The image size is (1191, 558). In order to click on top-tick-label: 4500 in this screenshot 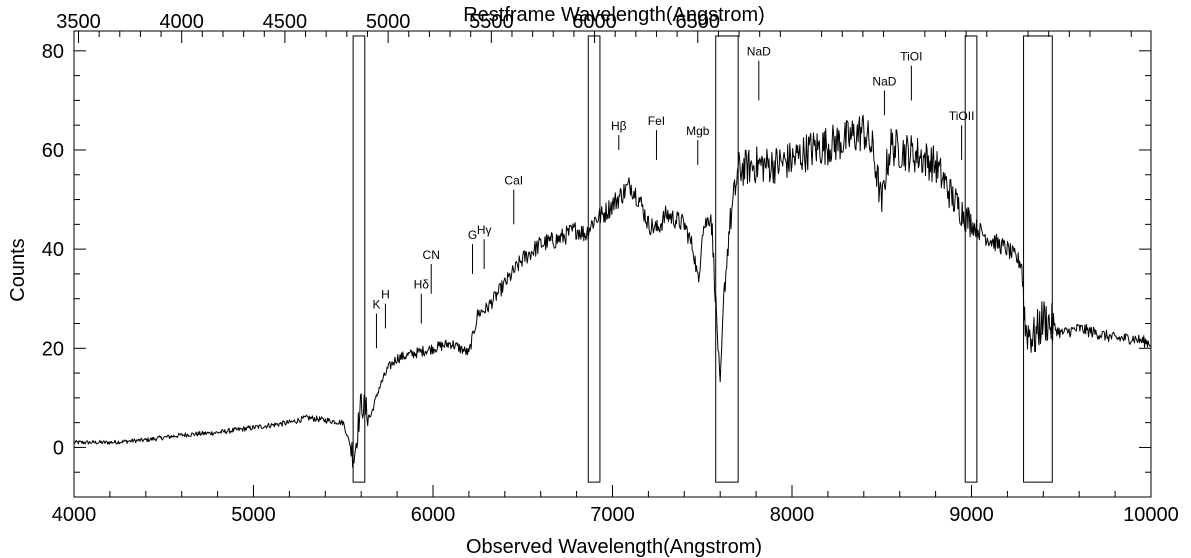, I will do `click(285, 22)`.